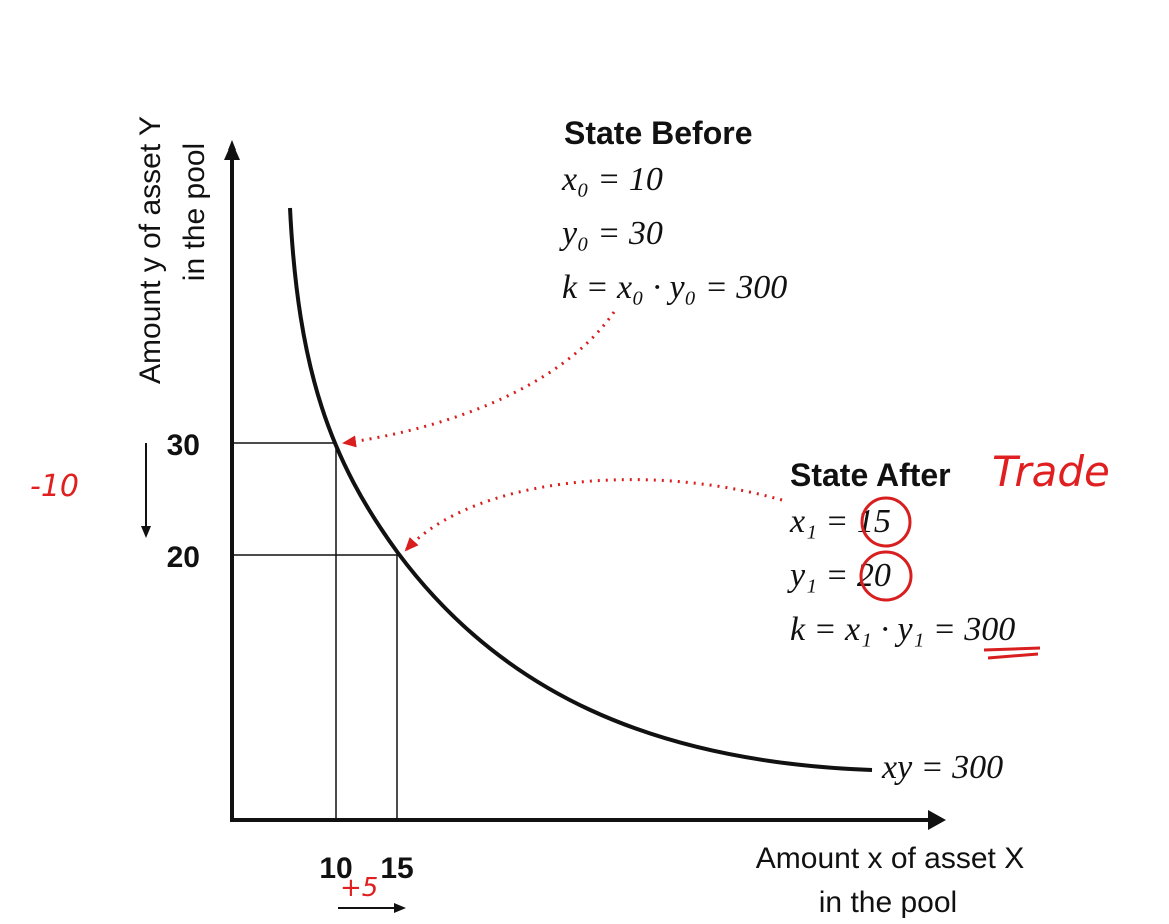 The image size is (1169, 924). I want to click on y-axis-label: Amount y of asset Y, so click(150, 250).